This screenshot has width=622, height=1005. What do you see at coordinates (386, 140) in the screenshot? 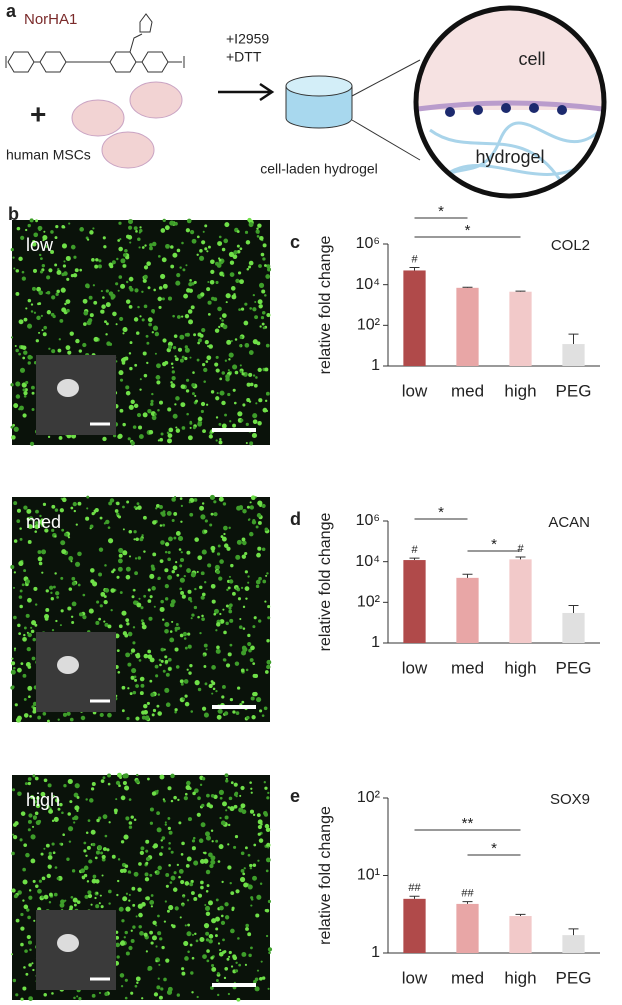
I see `zoom-line` at bounding box center [386, 140].